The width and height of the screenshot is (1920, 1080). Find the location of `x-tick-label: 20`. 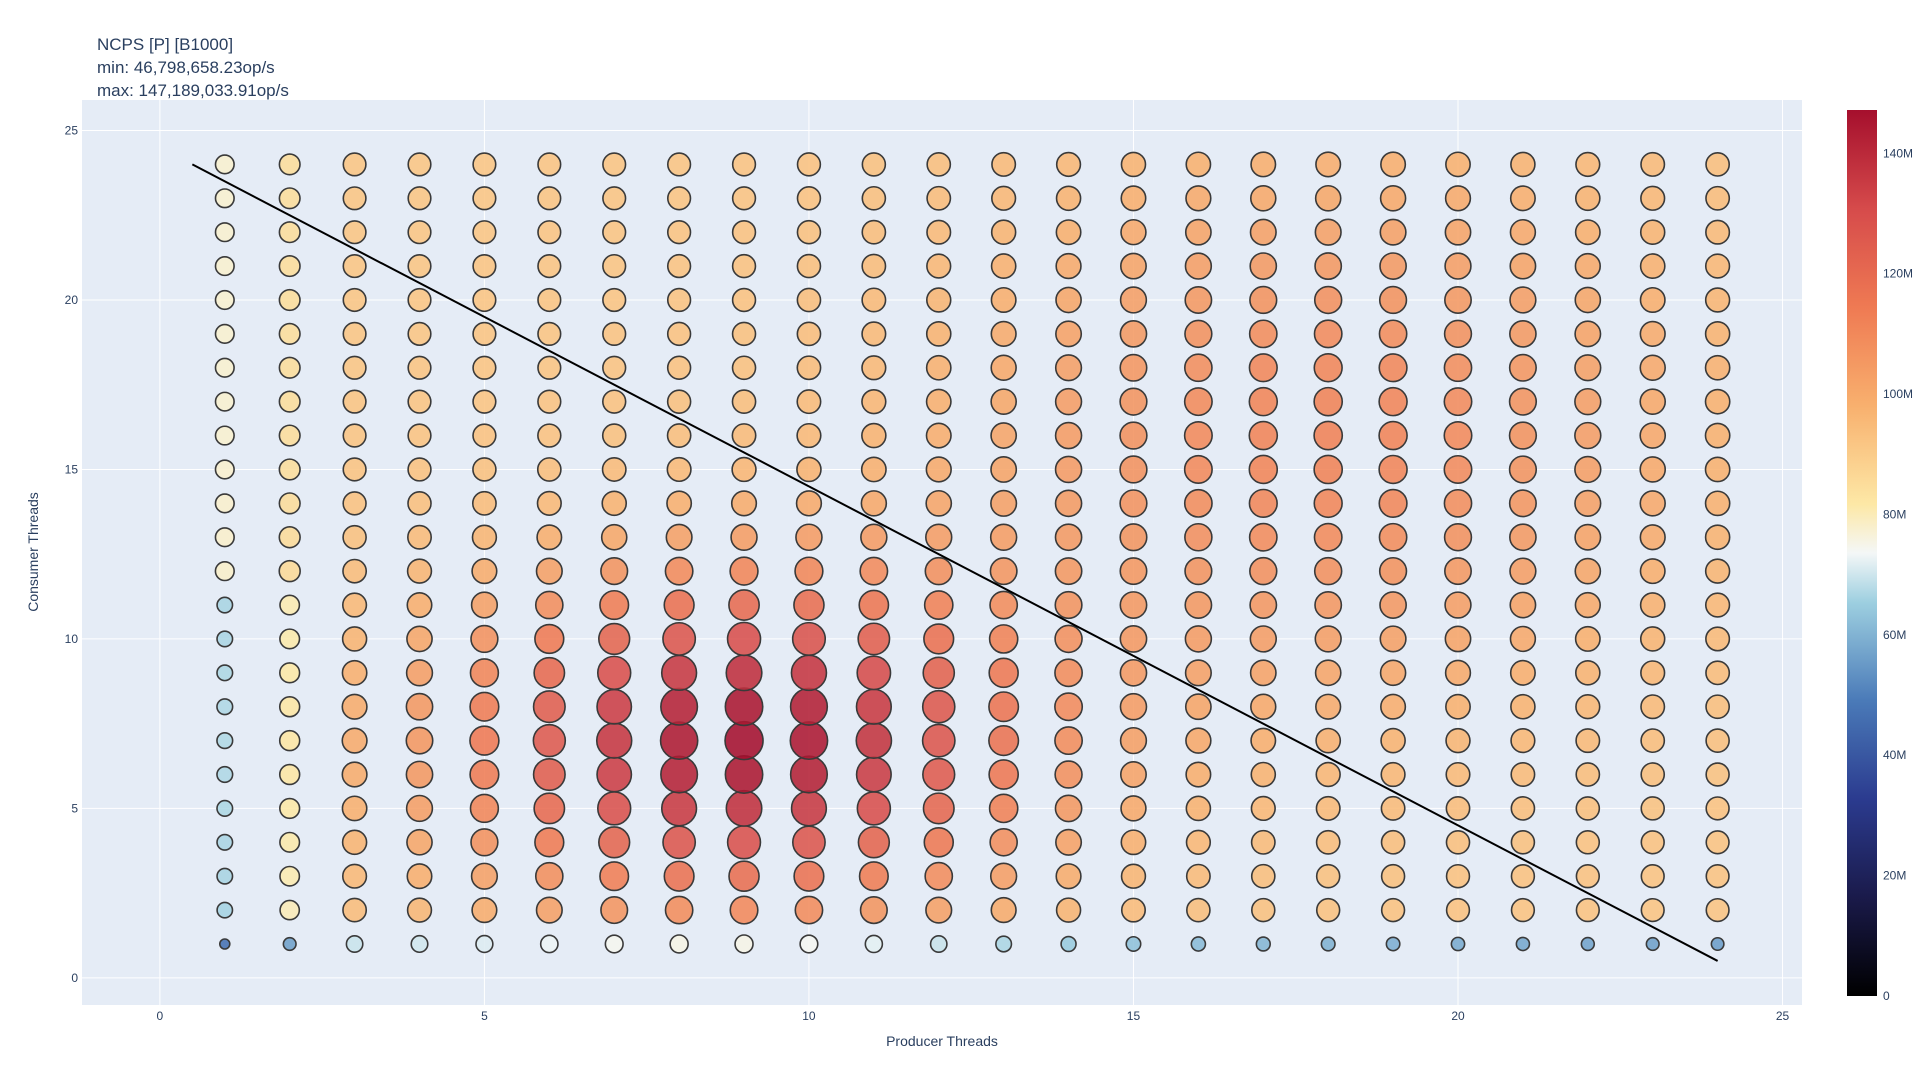

x-tick-label: 20 is located at coordinates (1458, 1016).